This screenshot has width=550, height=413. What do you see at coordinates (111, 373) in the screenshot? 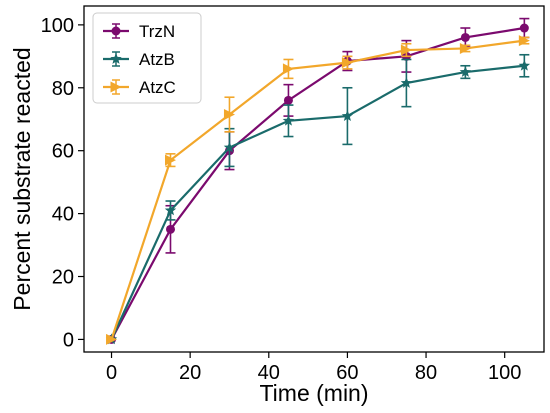
I see `x-tick-label: 0` at bounding box center [111, 373].